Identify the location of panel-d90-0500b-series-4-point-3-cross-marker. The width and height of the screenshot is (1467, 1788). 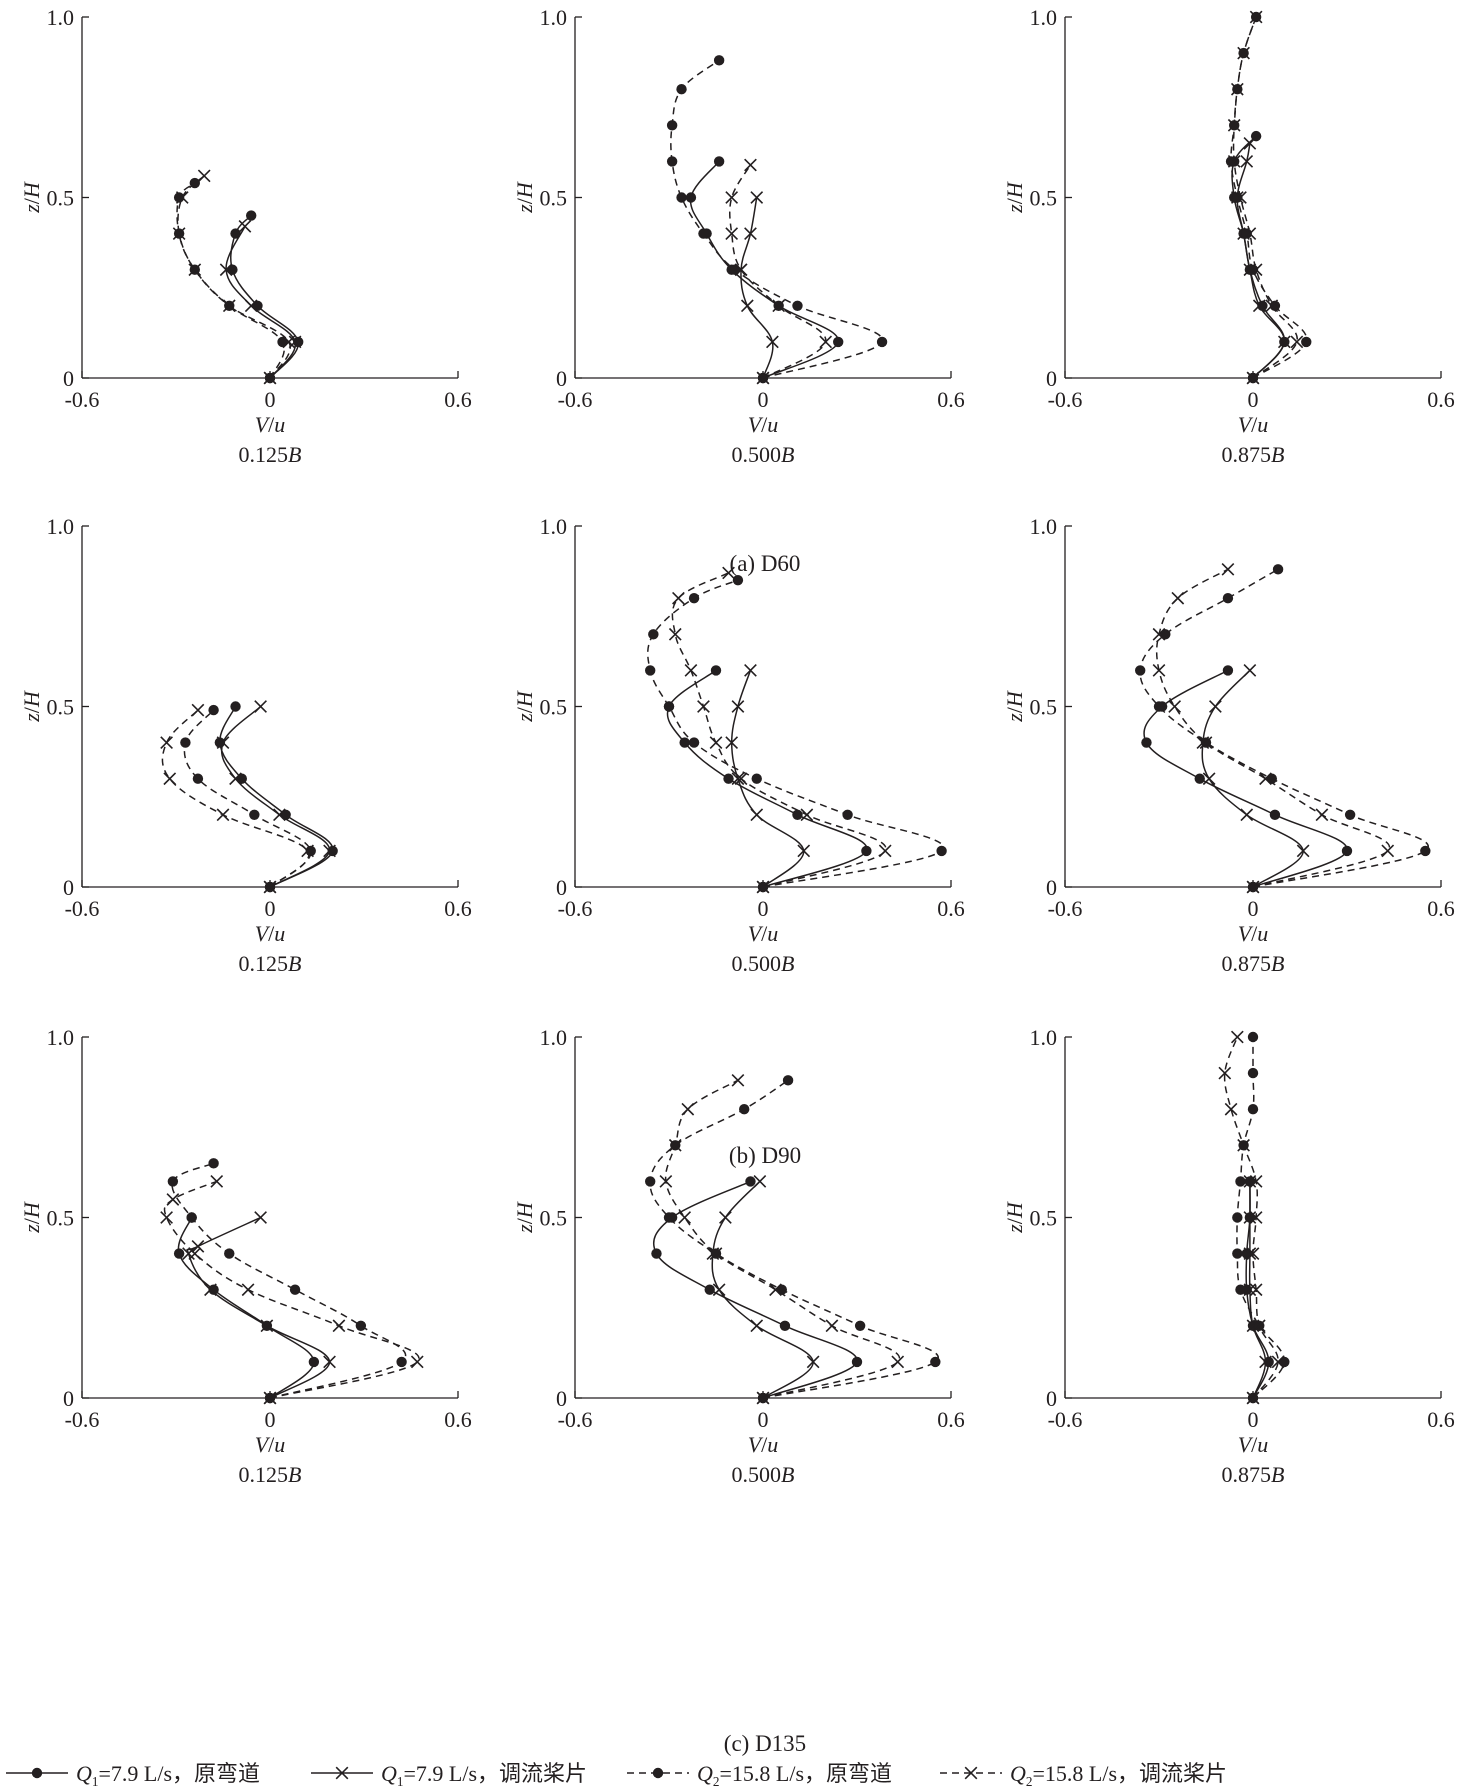
(741, 779).